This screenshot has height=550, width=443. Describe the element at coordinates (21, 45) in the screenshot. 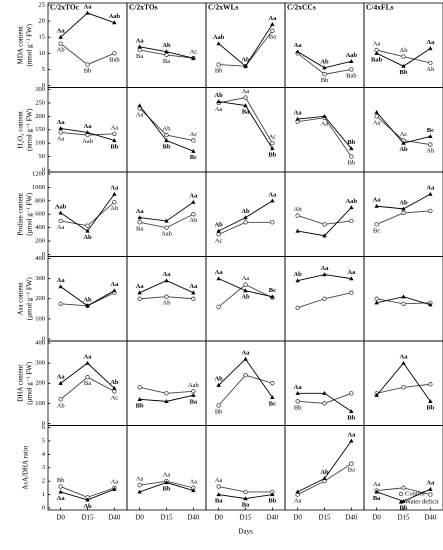

I see `y-axis-label: MDA content` at that location.